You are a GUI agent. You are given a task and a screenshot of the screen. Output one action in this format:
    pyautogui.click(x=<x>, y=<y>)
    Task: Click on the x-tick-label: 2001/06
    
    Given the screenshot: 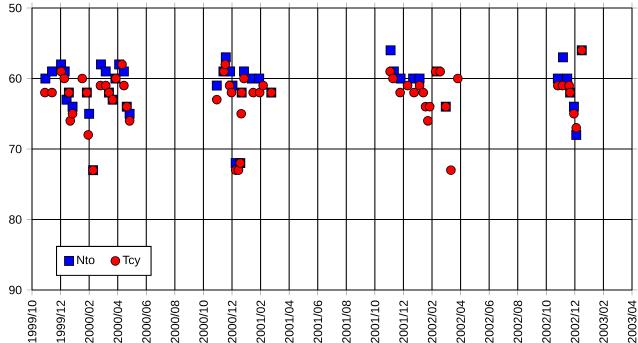 What is the action you would take?
    pyautogui.click(x=317, y=321)
    